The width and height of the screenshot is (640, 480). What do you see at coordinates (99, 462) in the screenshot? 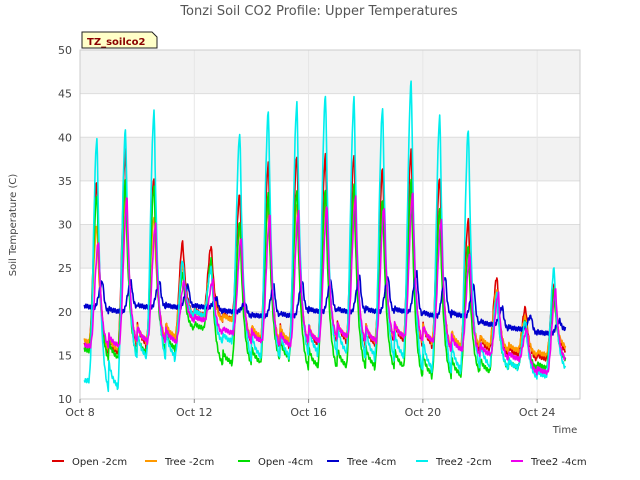
I see `legend-label-0: Open -2cm` at bounding box center [99, 462].